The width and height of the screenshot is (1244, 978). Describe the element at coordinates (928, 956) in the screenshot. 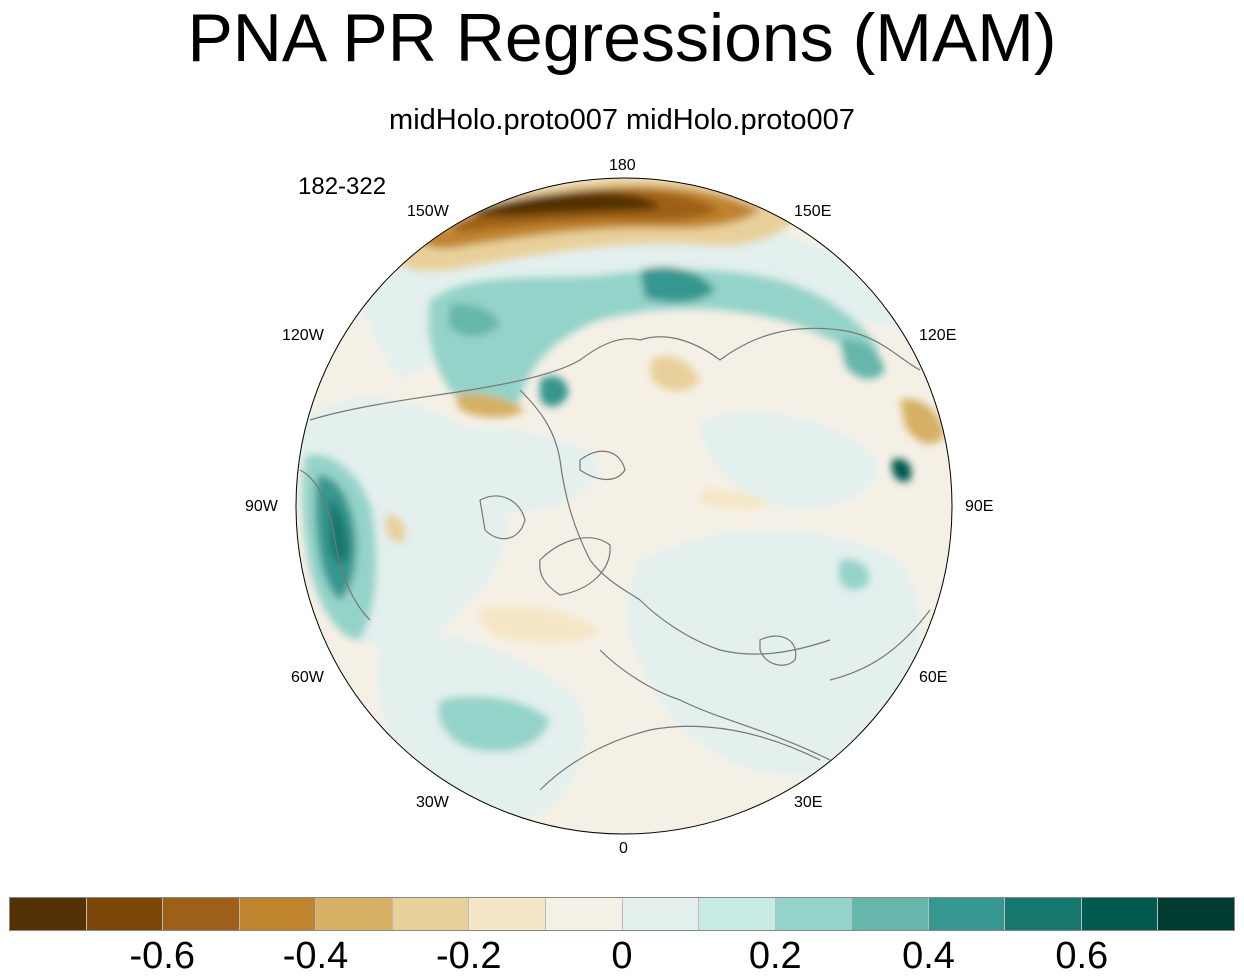

I see `colorbar-tick-label: 0.4` at that location.